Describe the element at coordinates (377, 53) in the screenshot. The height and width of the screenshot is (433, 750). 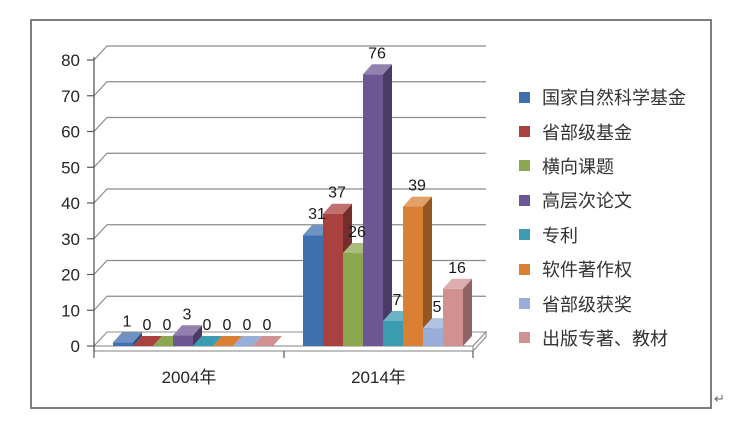
I see `value-label: 76` at that location.